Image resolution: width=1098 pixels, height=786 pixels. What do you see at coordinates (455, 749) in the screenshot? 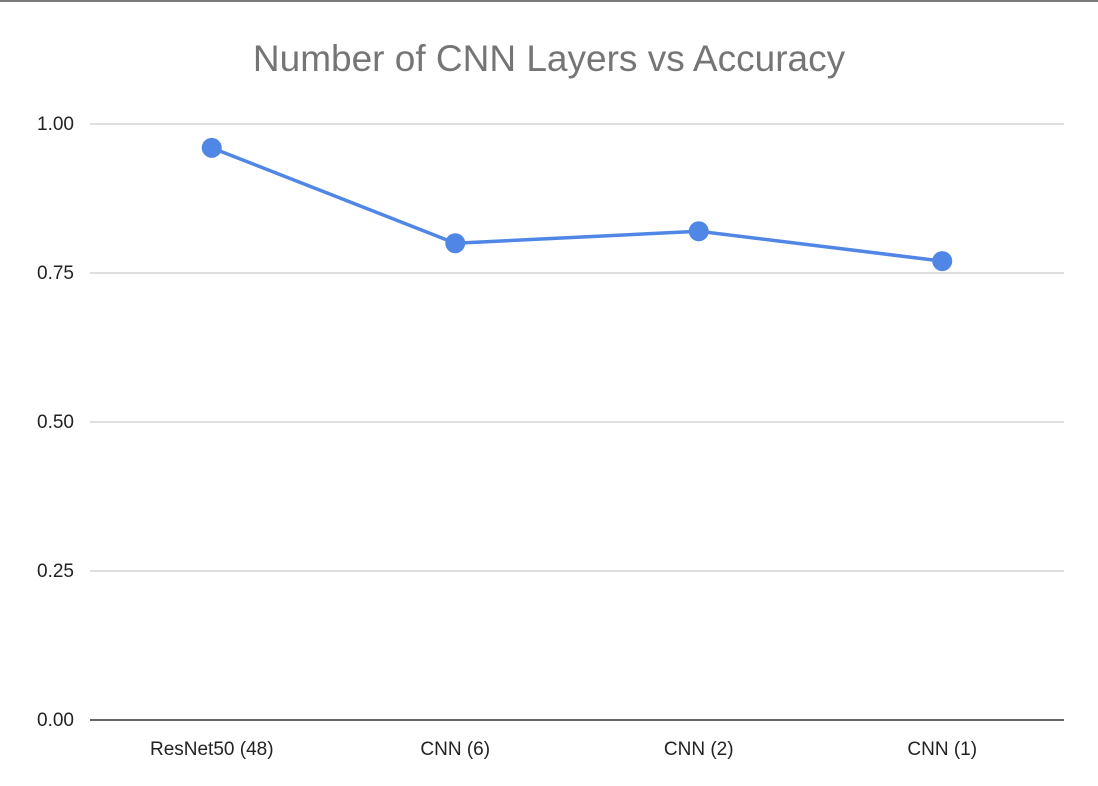
I see `x-tick-label: CNN (6)` at bounding box center [455, 749].